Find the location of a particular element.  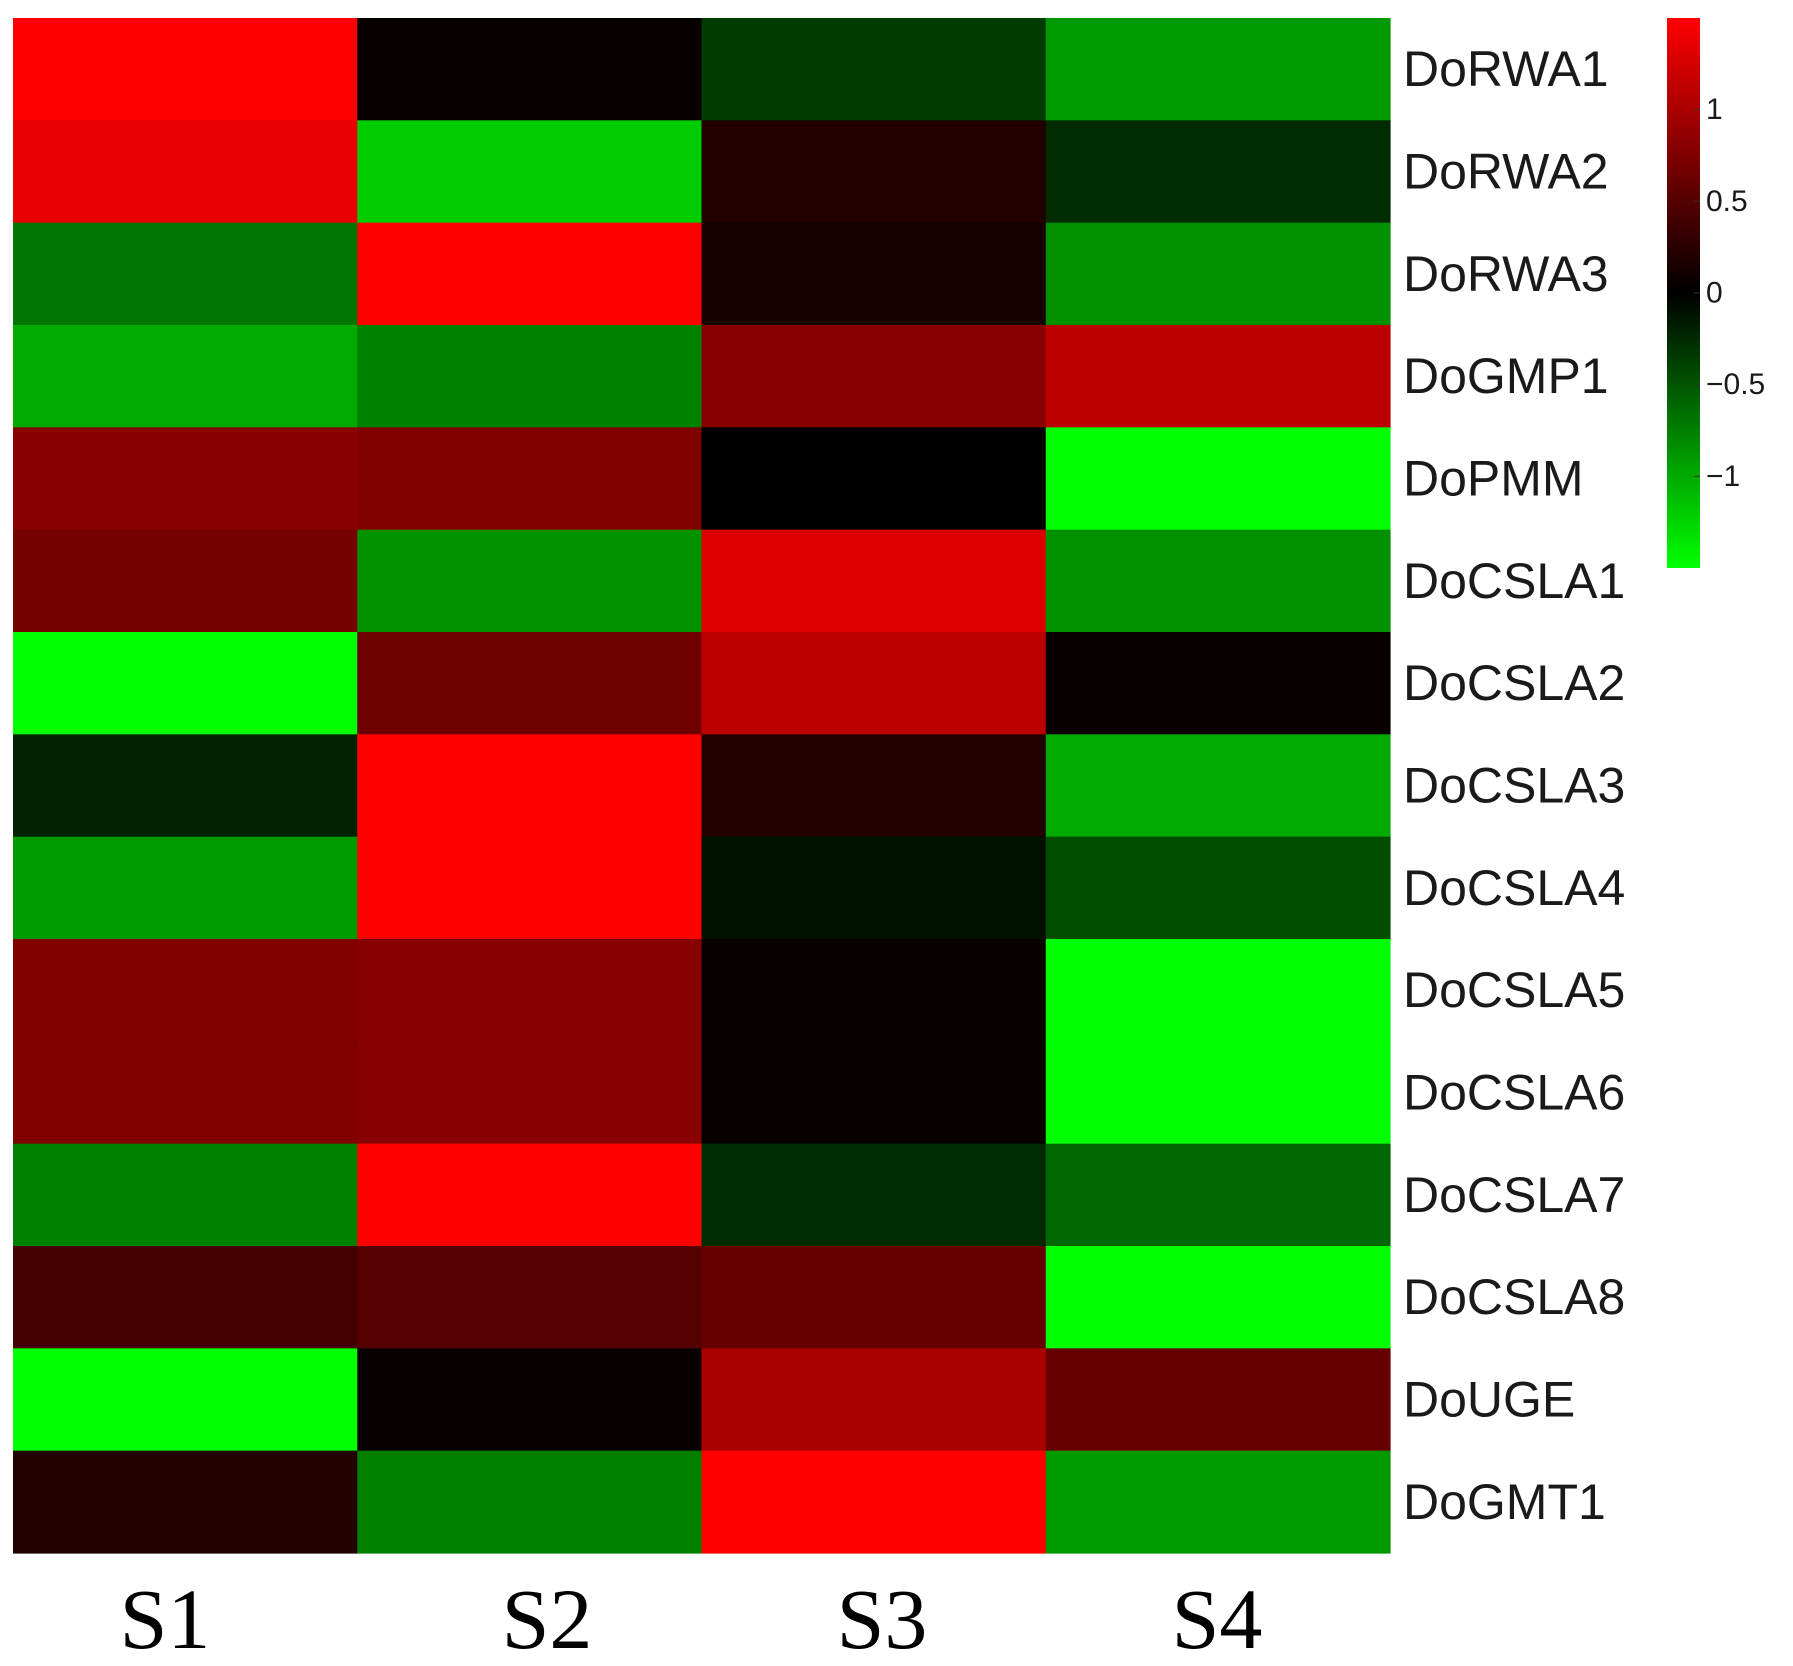

heatmap-cell-DoGMT1-S1 is located at coordinates (185, 1502).